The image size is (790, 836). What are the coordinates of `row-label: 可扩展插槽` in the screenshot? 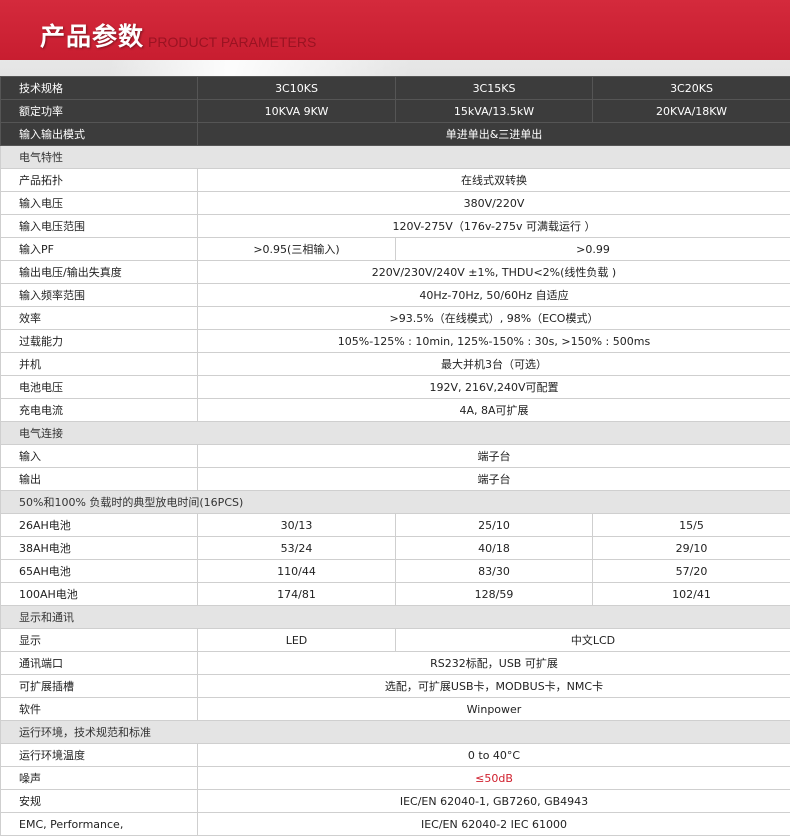 It's located at (99, 686).